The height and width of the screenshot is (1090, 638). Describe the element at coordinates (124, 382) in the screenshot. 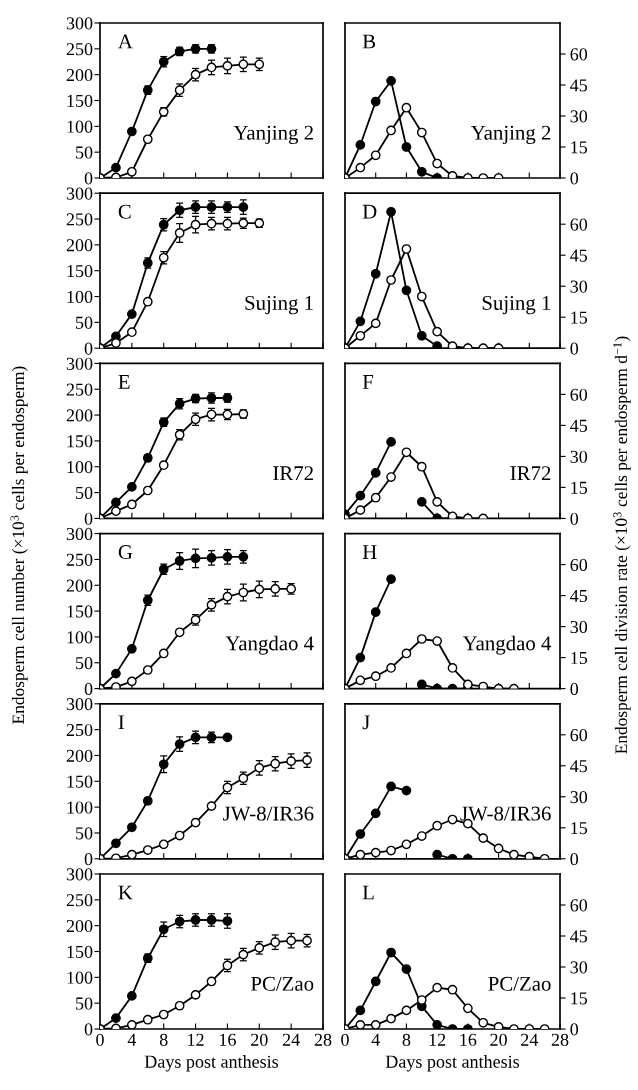

I see `annotation: E` at that location.